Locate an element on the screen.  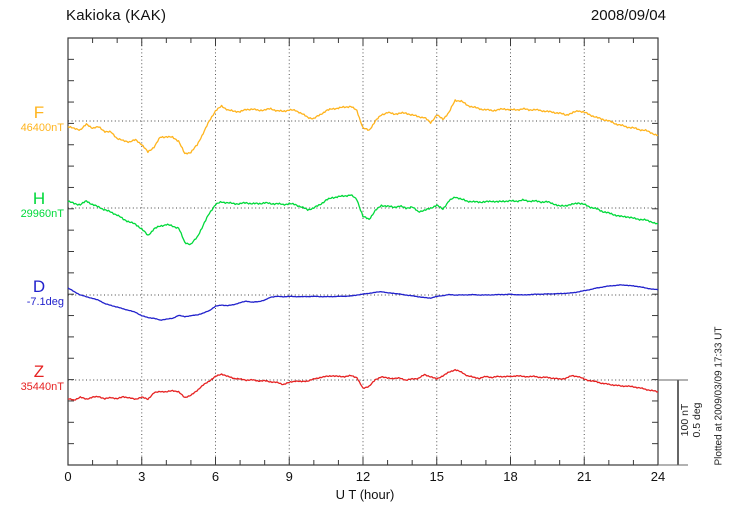
series-letter-F: F is located at coordinates (39, 112).